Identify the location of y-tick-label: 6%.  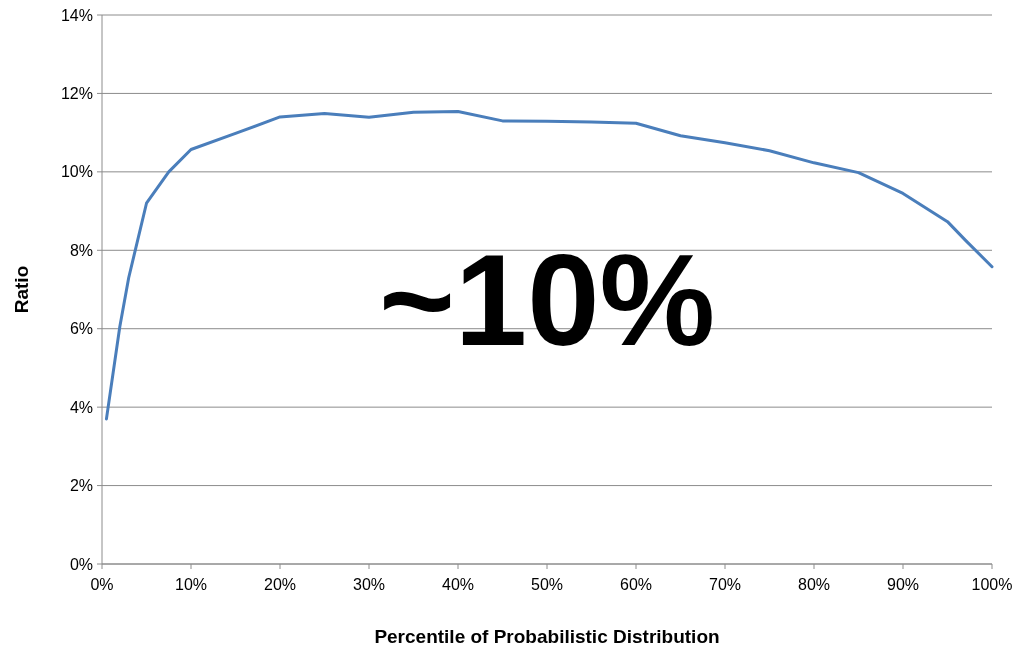
(81, 329).